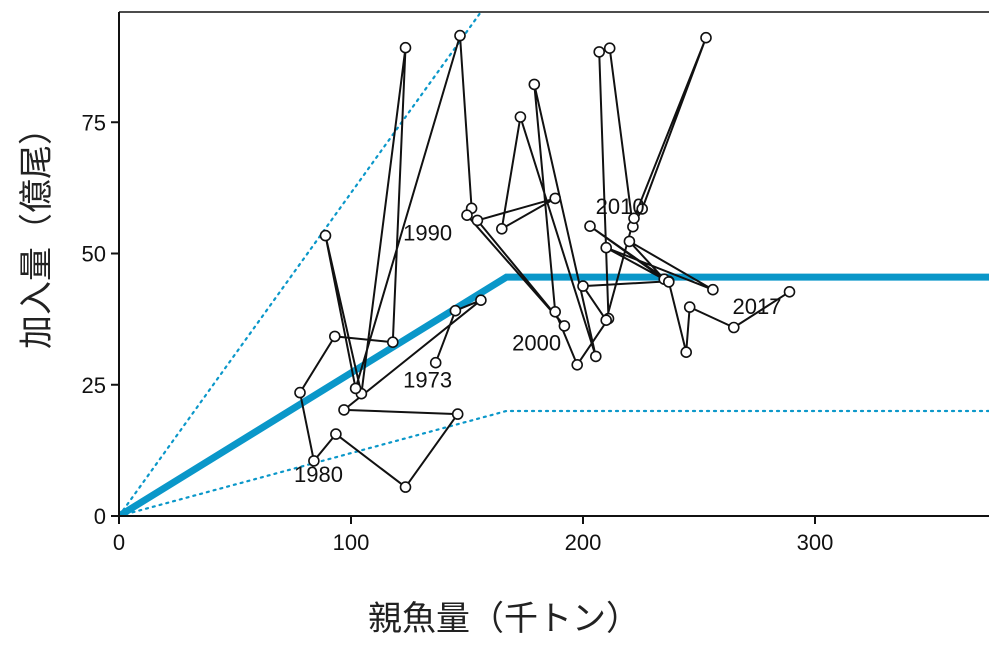  Describe the element at coordinates (100, 516) in the screenshot. I see `y-tick-label: 0` at that location.